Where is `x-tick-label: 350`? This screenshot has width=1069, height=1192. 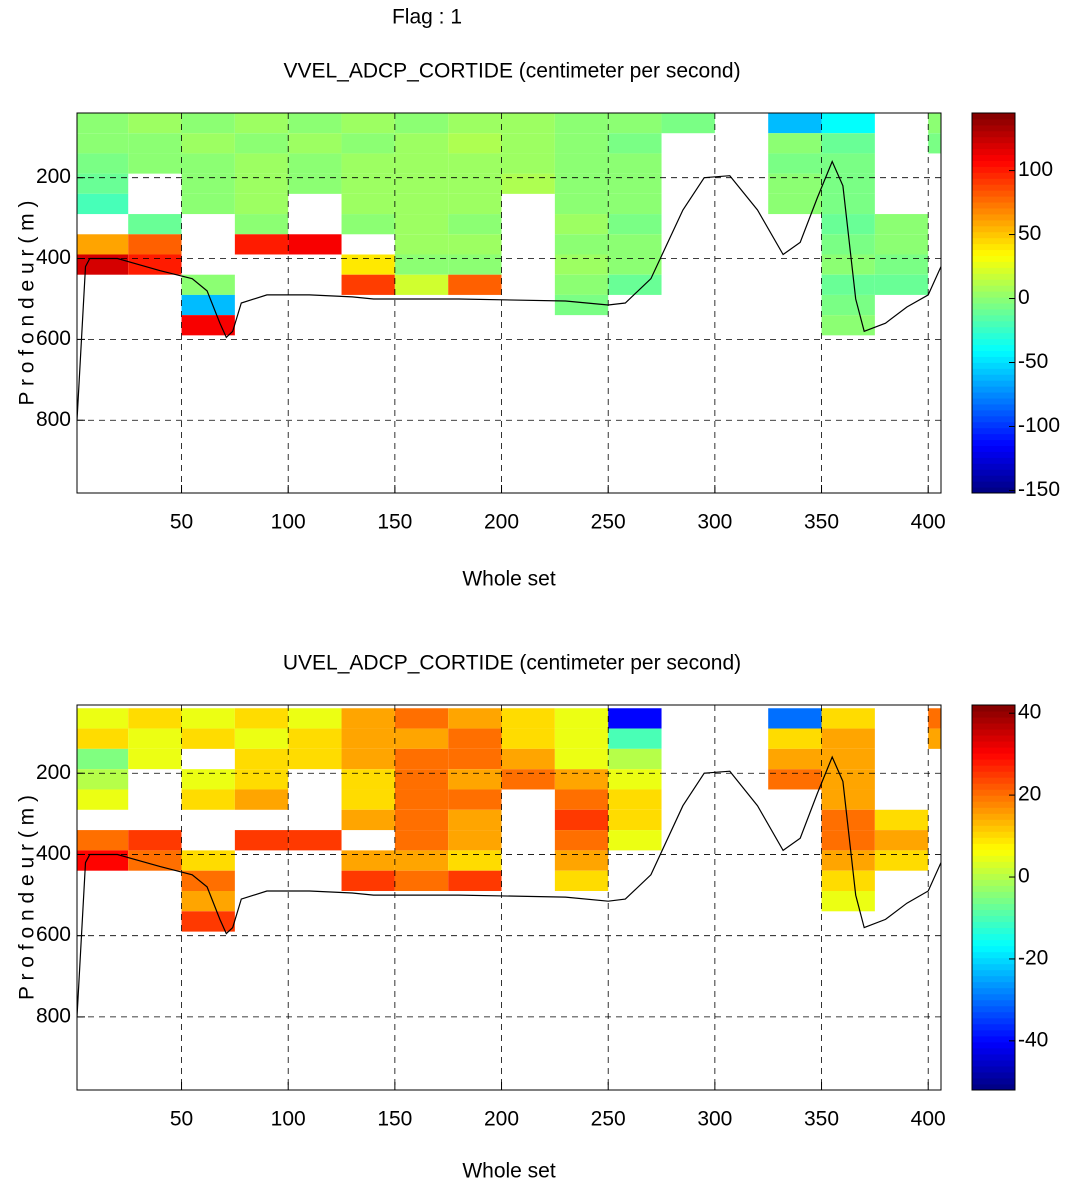 x-tick-label: 350 is located at coordinates (821, 522).